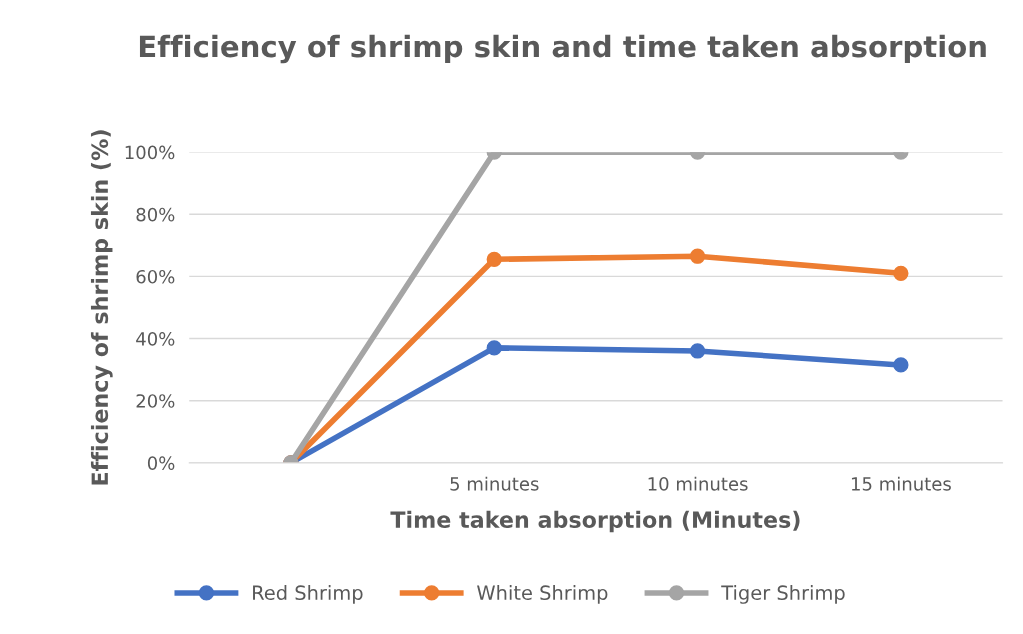 The height and width of the screenshot is (634, 1023). I want to click on y-tick-label: 100%, so click(150, 152).